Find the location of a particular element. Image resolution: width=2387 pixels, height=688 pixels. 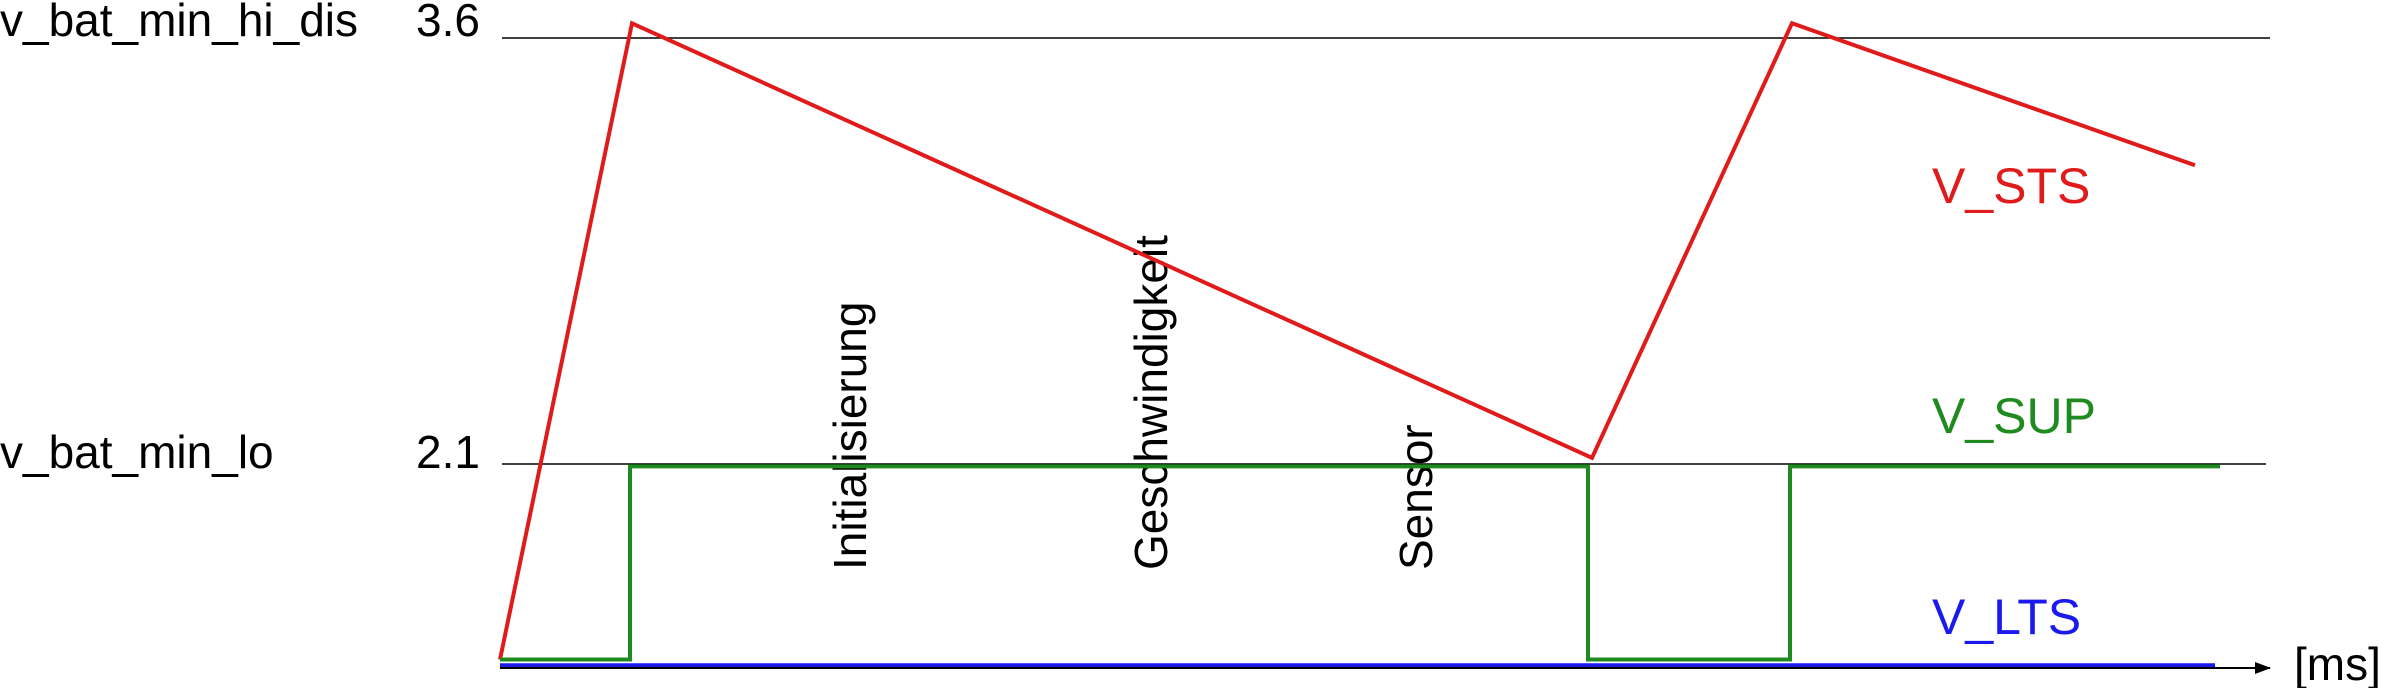

series-label-v-sup: V_SUP is located at coordinates (2014, 416).